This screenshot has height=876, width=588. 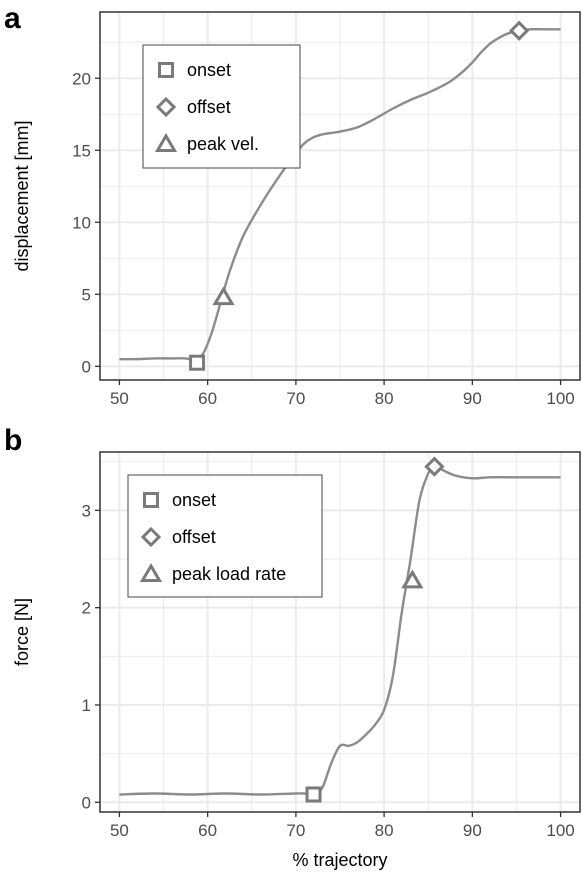 I want to click on legend-label: peak vel., so click(x=223, y=144).